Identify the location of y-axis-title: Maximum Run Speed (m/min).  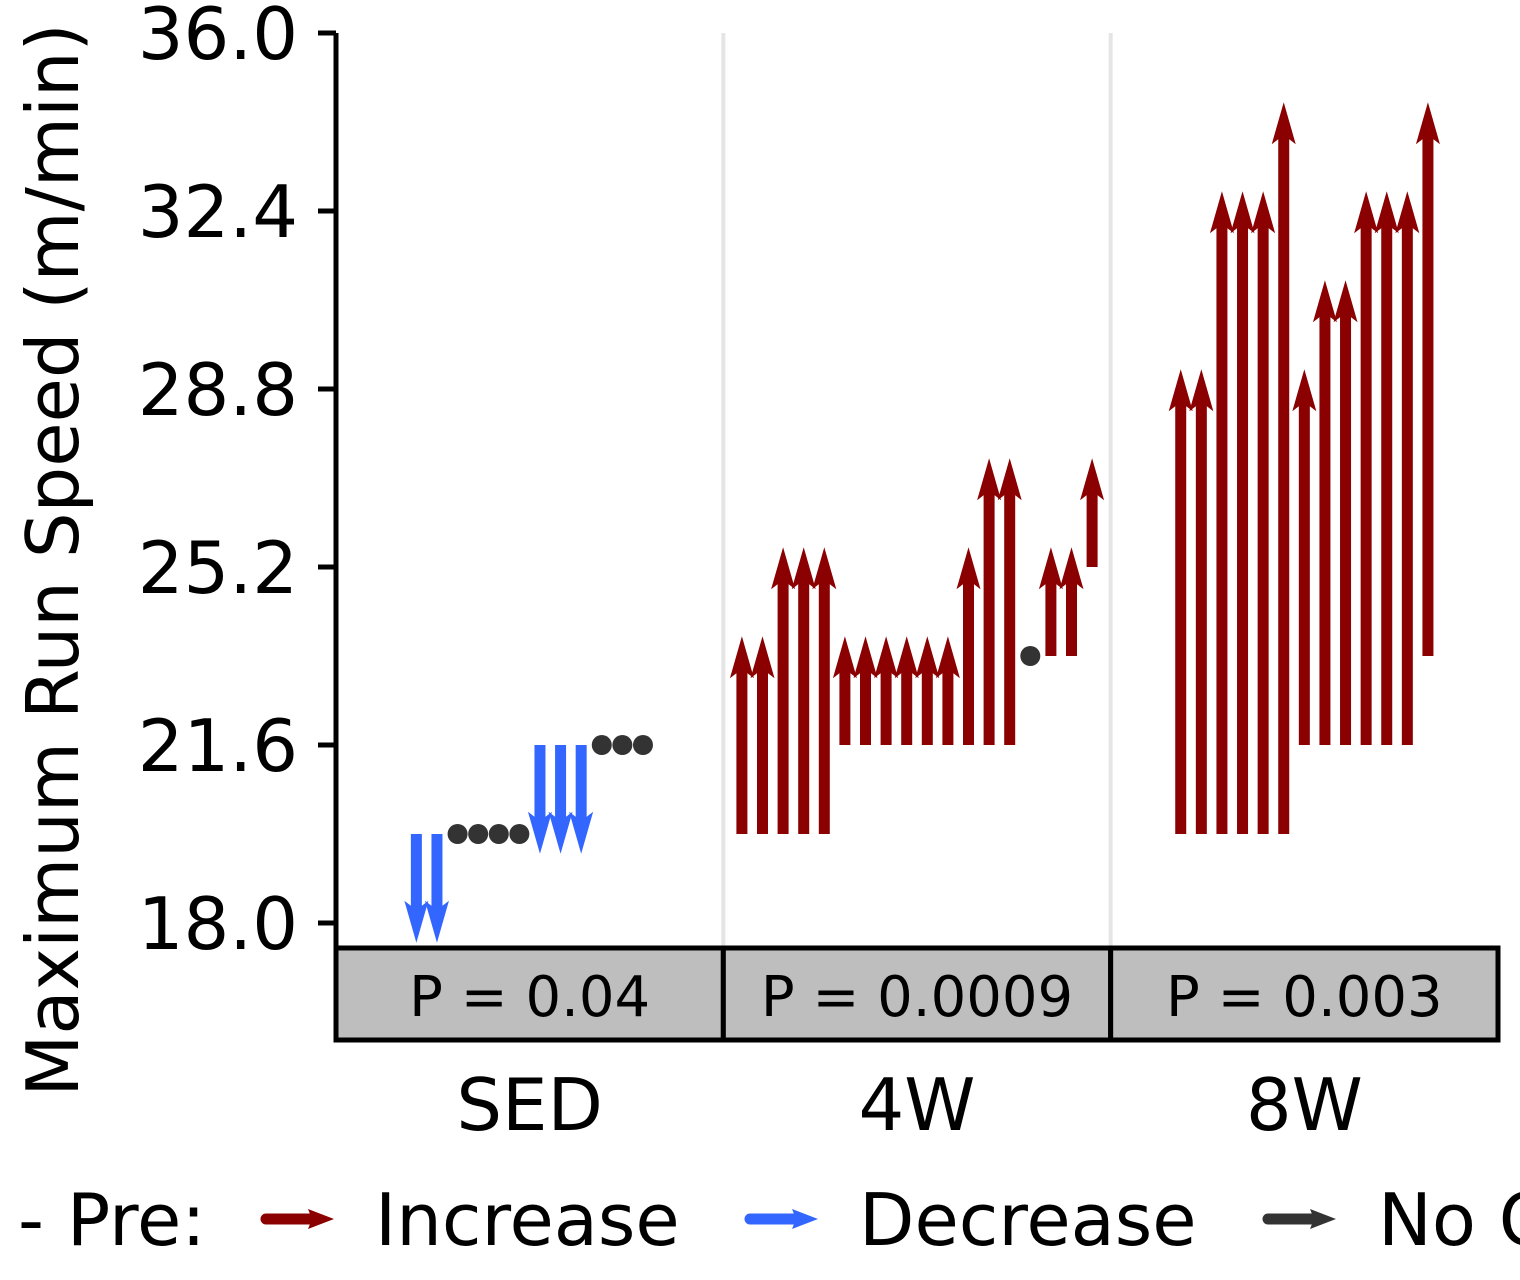
(53, 560).